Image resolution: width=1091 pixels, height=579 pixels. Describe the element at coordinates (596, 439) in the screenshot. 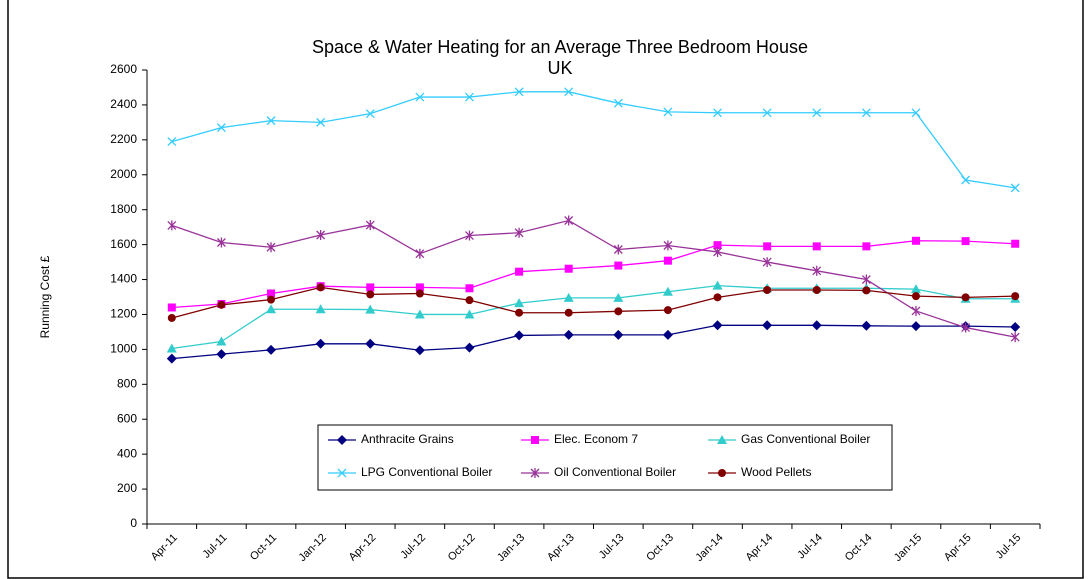

I see `legend-label: Elec. Econom 7` at that location.